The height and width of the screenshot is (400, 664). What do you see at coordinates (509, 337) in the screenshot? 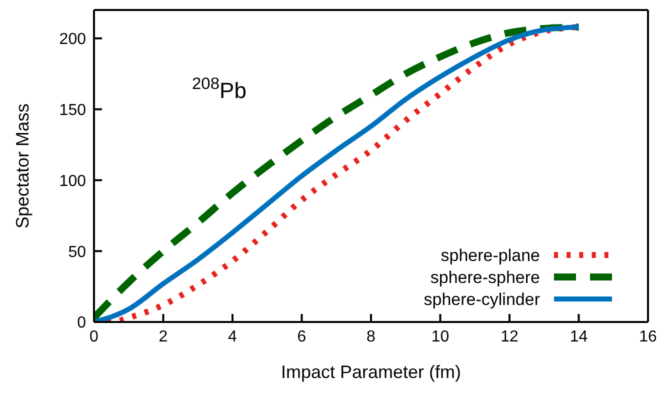
I see `x-tick-label: 12` at bounding box center [509, 337].